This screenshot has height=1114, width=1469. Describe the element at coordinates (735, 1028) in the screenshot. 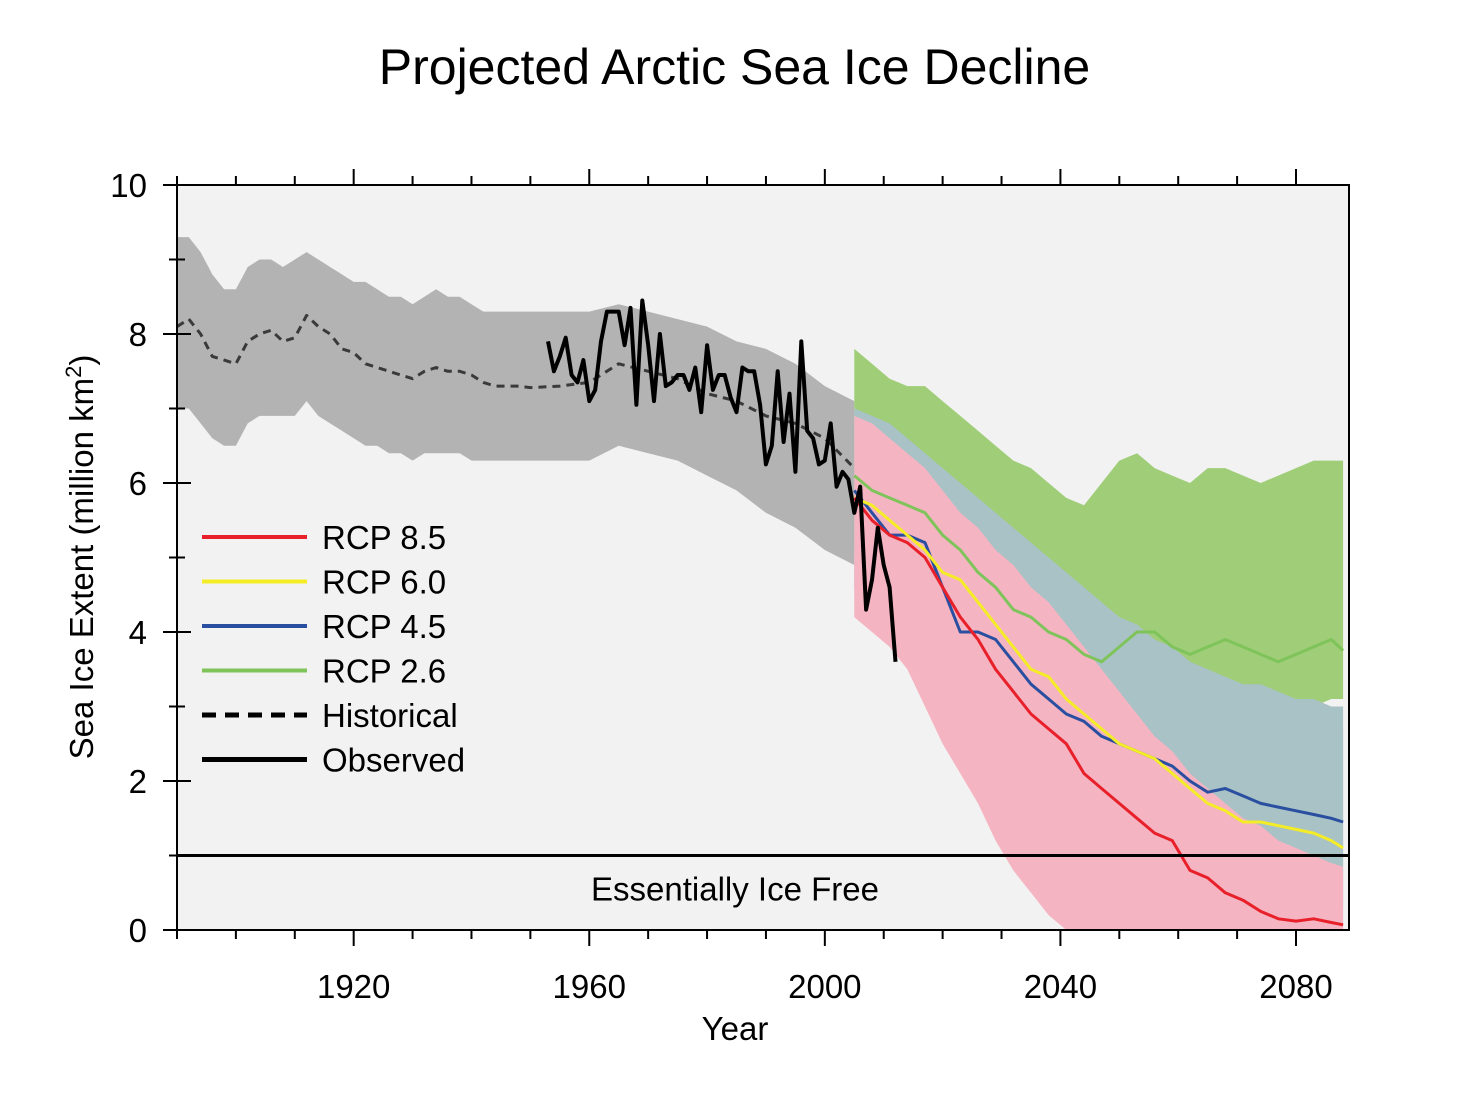

I see `x-axis-label: Year` at that location.